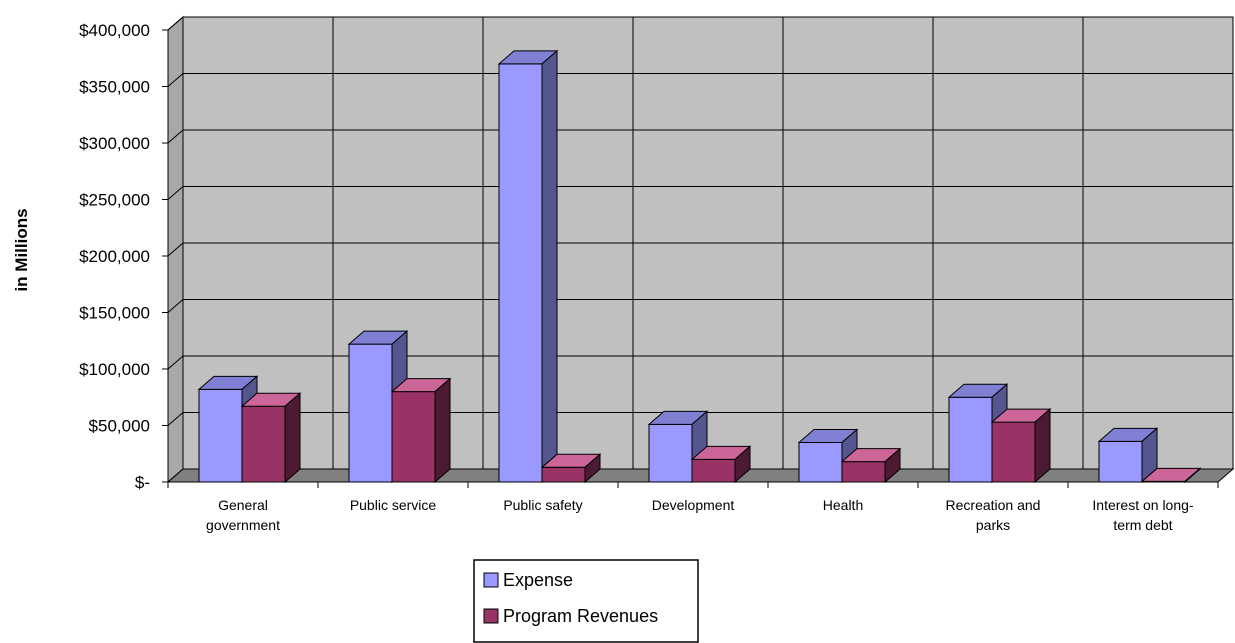 This screenshot has height=643, width=1235. I want to click on legend-label: Program Revenues, so click(580, 616).